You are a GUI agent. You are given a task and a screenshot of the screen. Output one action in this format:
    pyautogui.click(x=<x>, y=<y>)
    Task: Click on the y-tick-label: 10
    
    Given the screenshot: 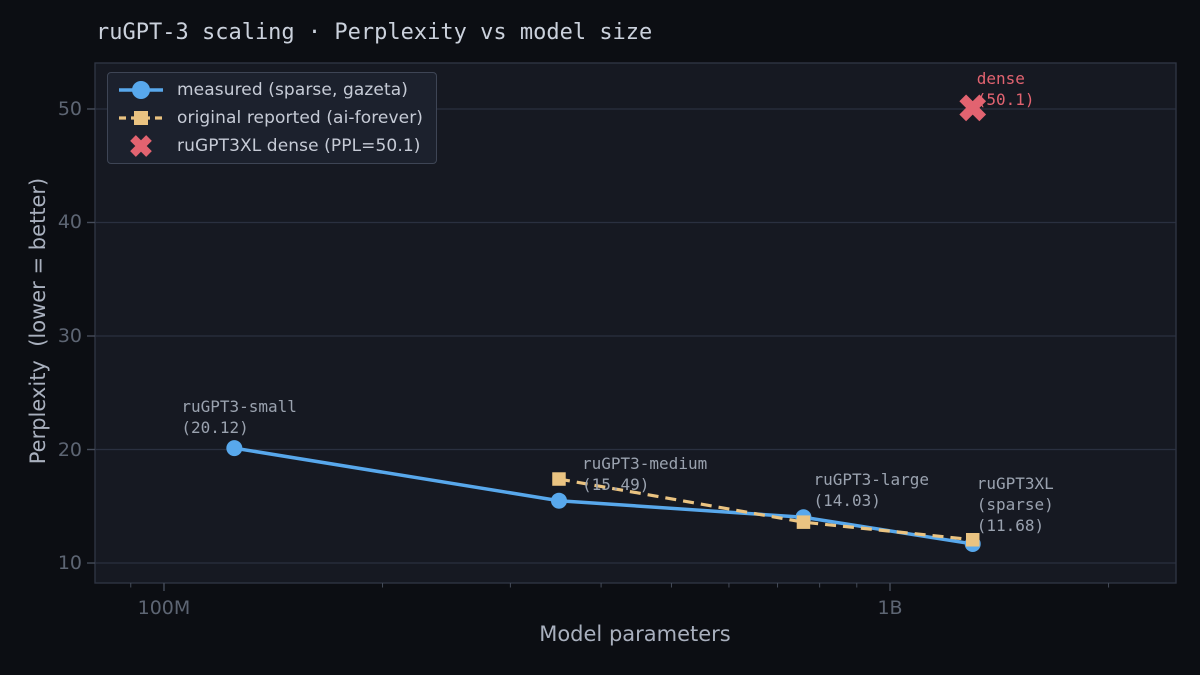 What is the action you would take?
    pyautogui.click(x=69, y=563)
    